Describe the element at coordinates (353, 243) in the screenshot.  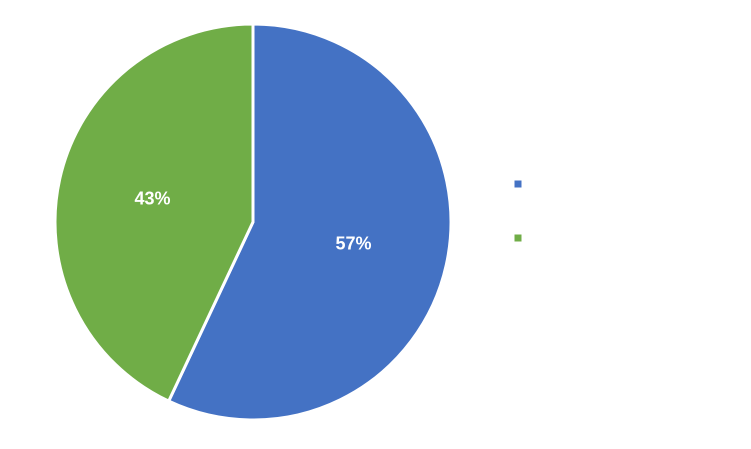
I see `pie-data-label-1: 57%` at that location.